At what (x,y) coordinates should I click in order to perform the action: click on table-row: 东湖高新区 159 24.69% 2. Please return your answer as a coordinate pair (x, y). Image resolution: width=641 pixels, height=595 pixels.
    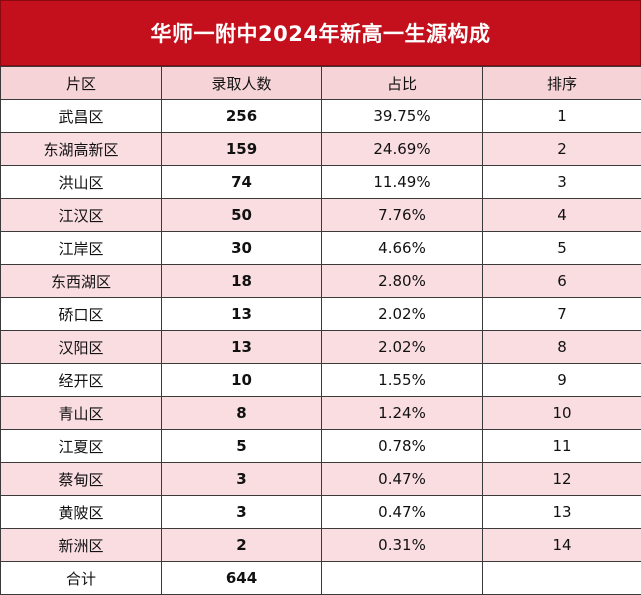
    Looking at the image, I should click on (320, 149).